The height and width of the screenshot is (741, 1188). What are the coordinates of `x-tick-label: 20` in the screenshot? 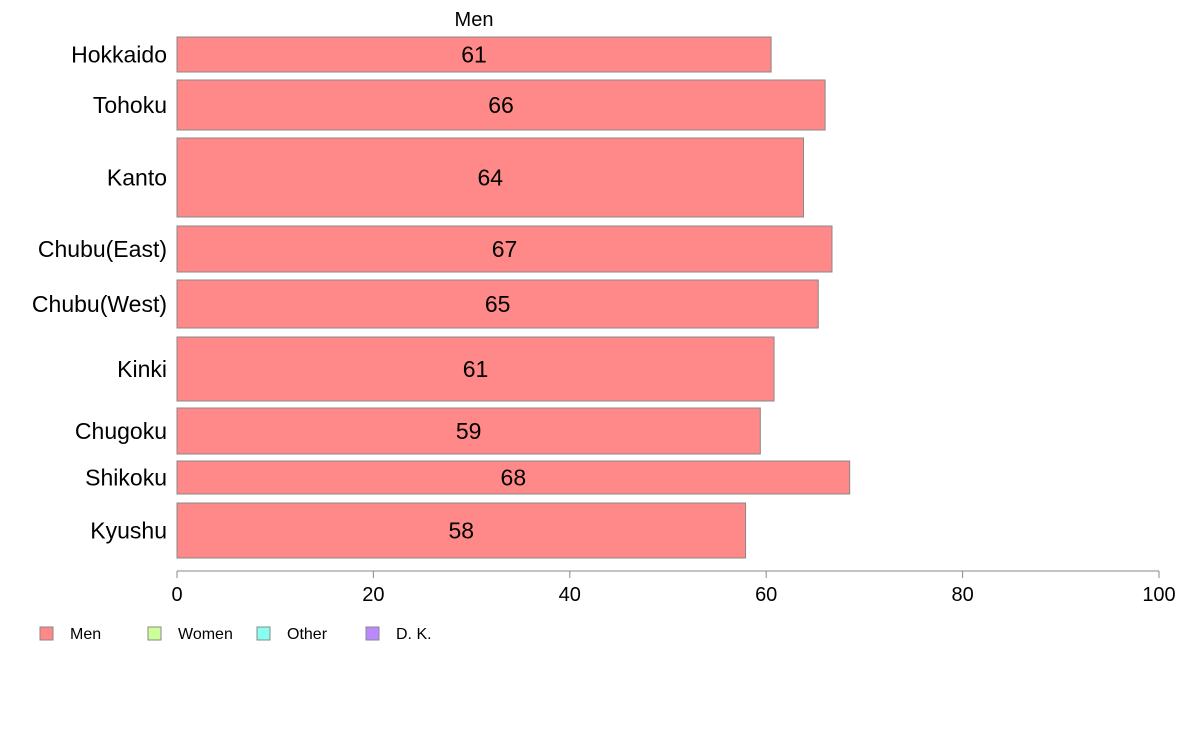 It's located at (373, 595).